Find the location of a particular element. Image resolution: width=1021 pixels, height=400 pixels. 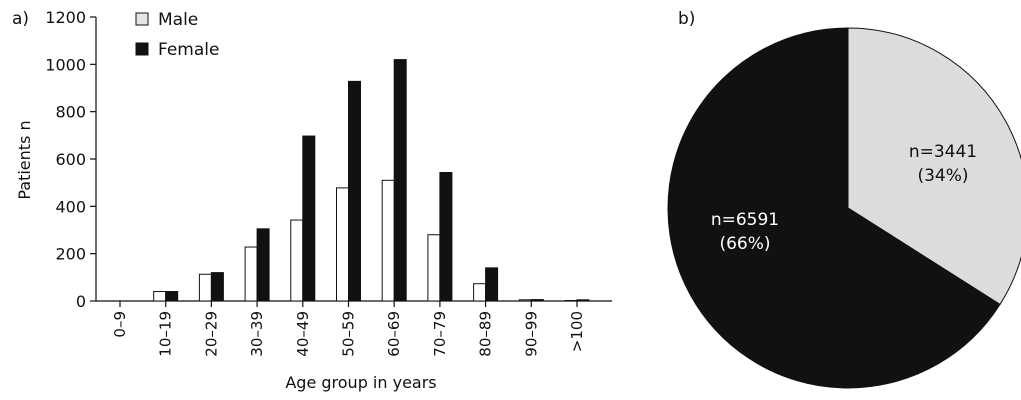

pie-label-count: n=6591 is located at coordinates (745, 220).